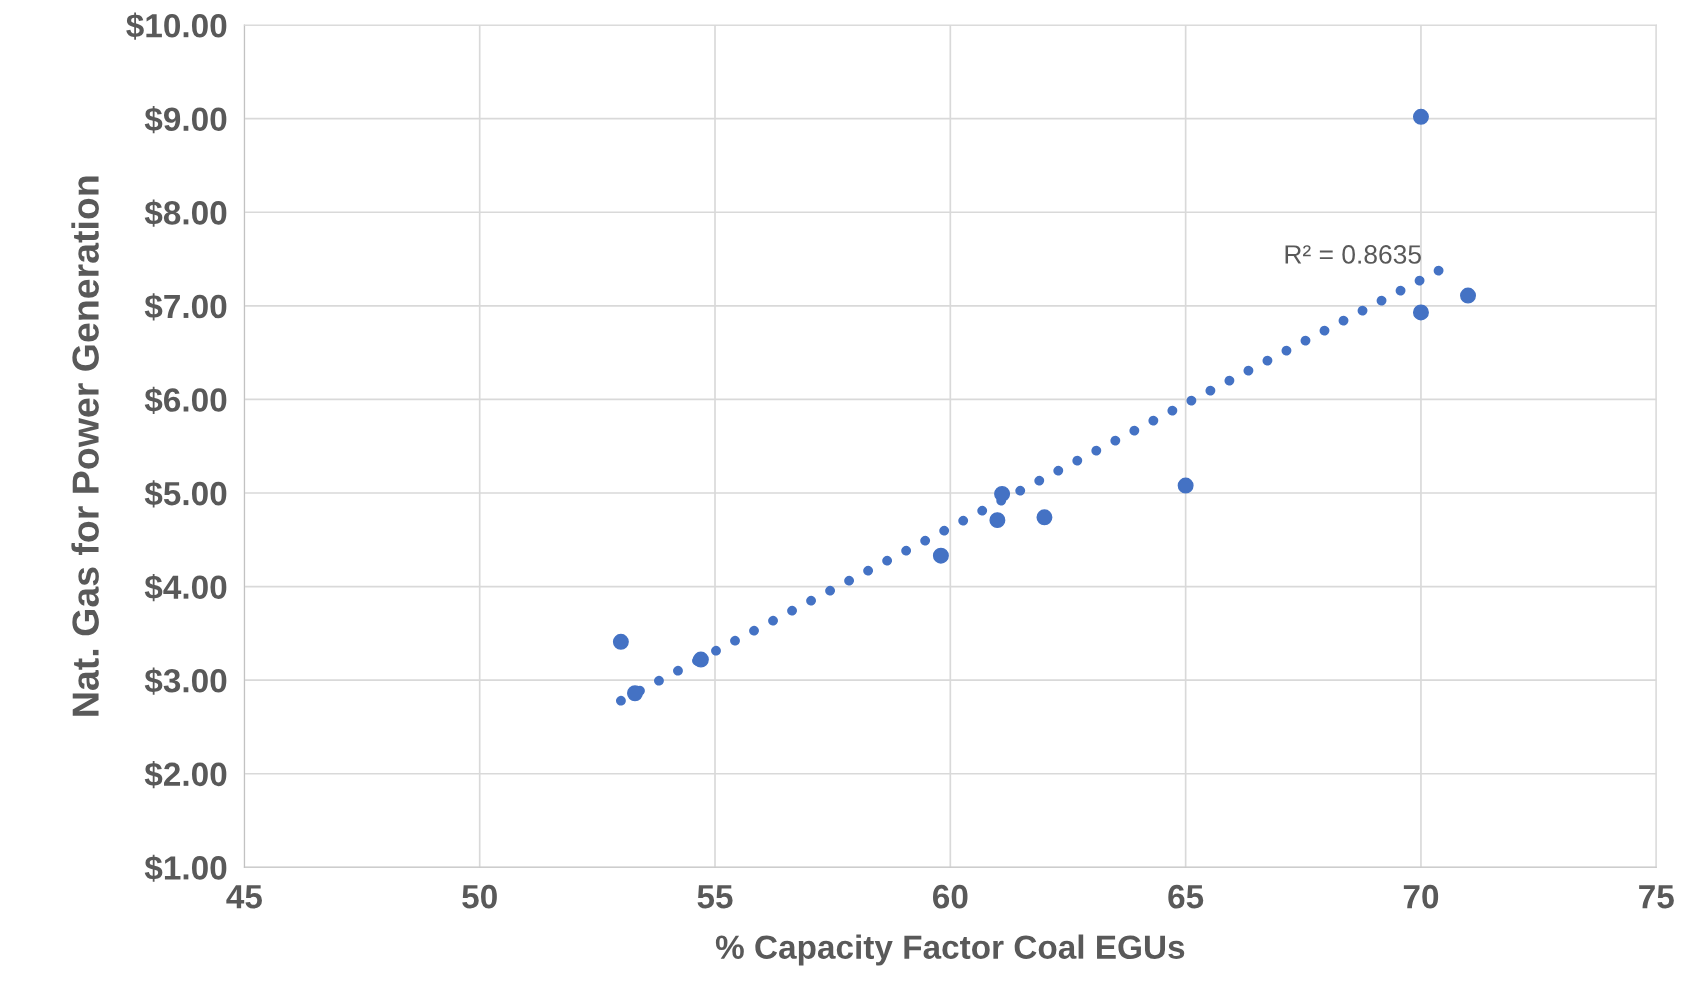 Image resolution: width=1697 pixels, height=1005 pixels. What do you see at coordinates (185, 494) in the screenshot?
I see `y-tick-label: $5.00` at bounding box center [185, 494].